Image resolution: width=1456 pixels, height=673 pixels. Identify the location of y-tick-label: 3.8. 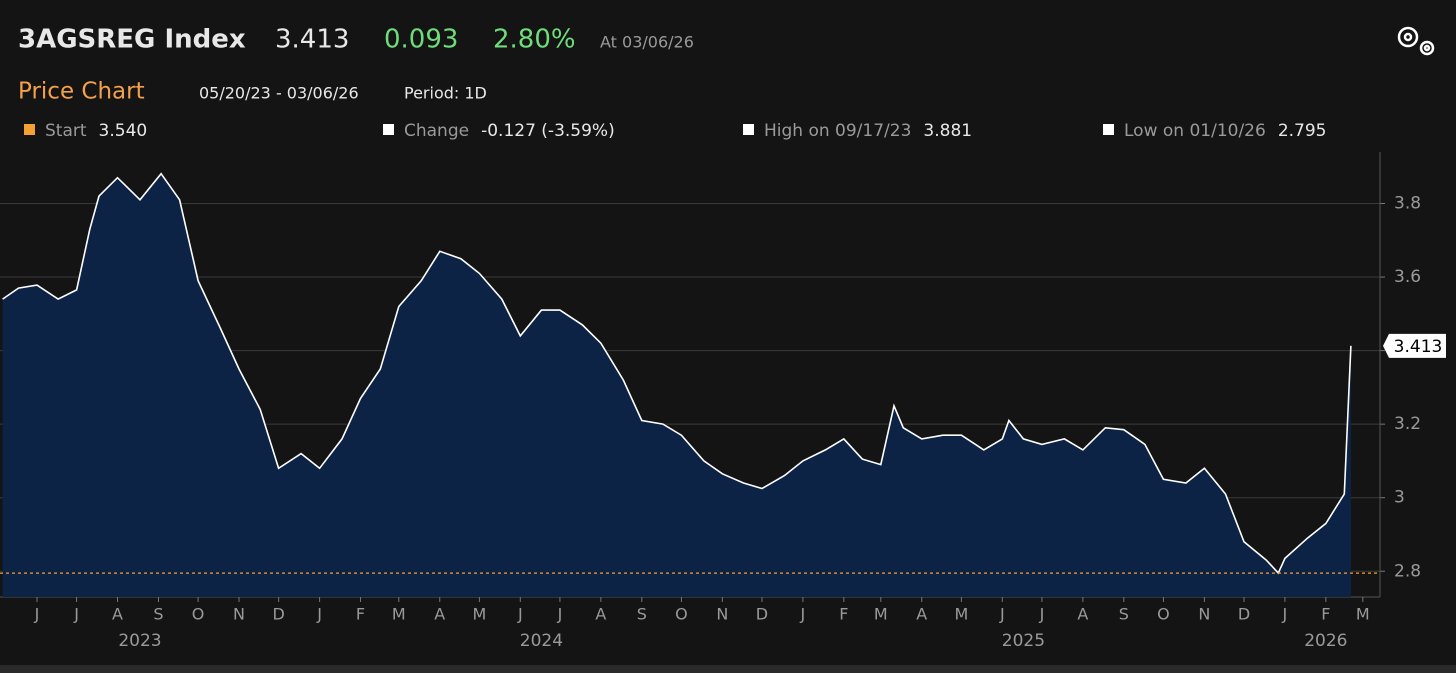
(1407, 203).